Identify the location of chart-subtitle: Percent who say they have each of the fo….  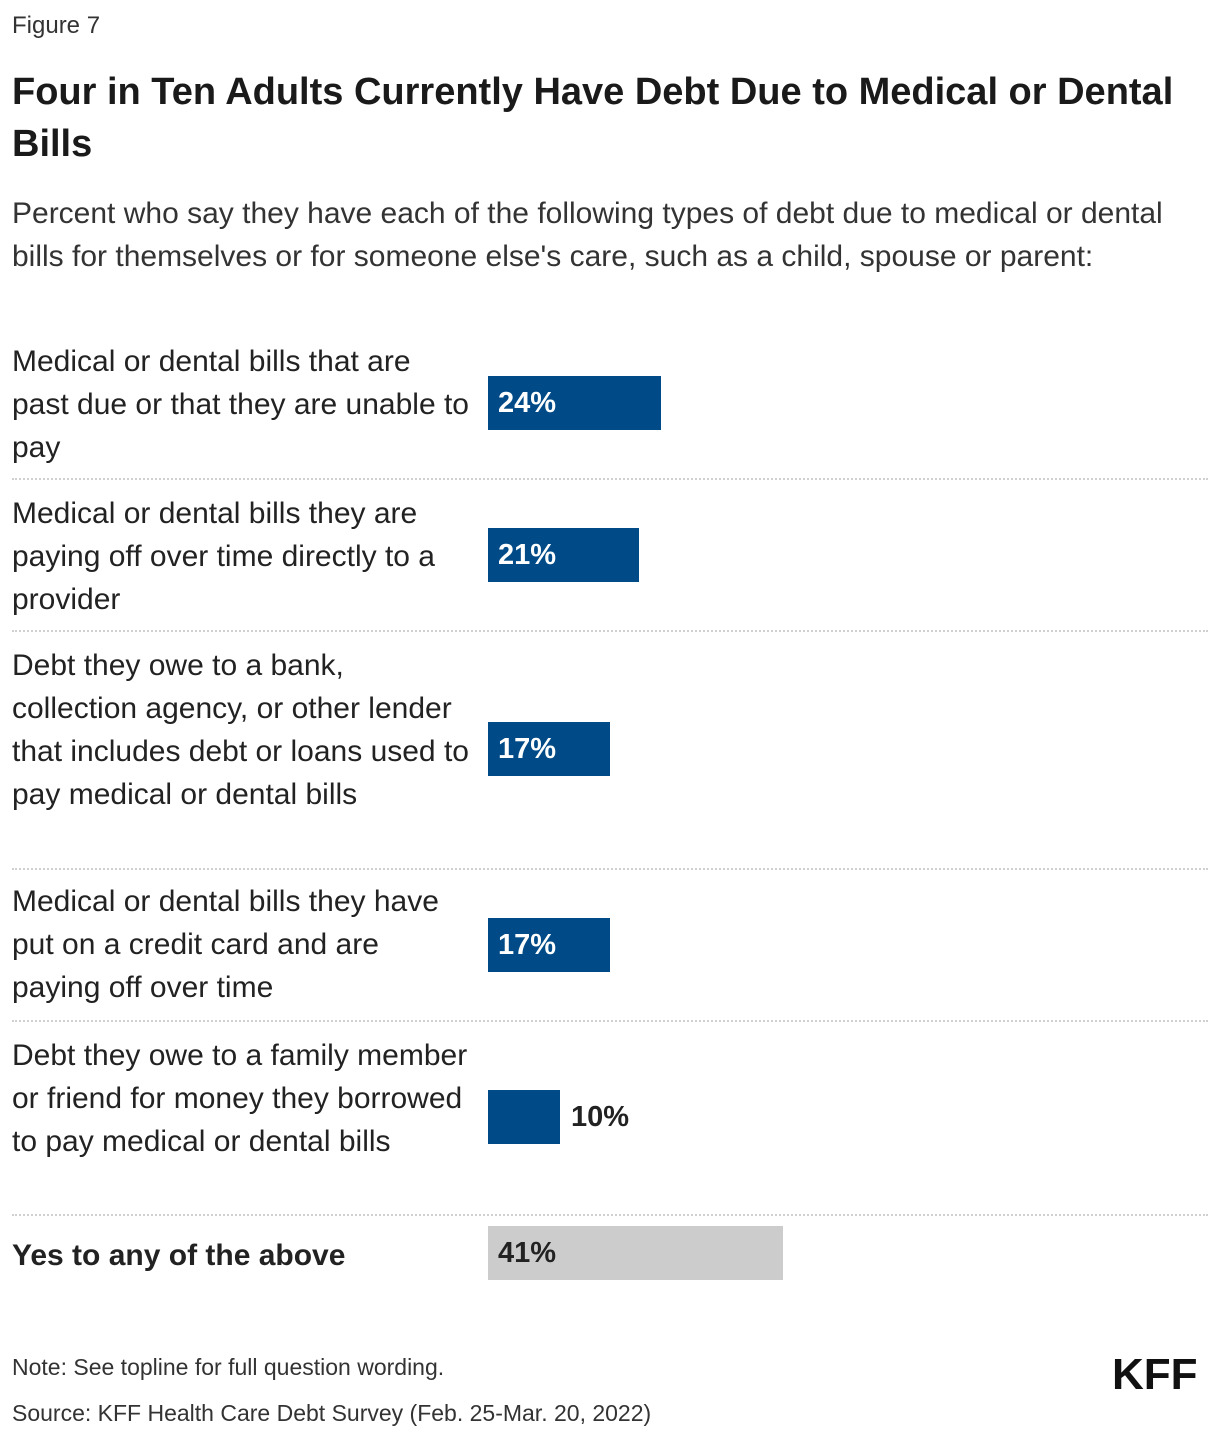
(587, 235).